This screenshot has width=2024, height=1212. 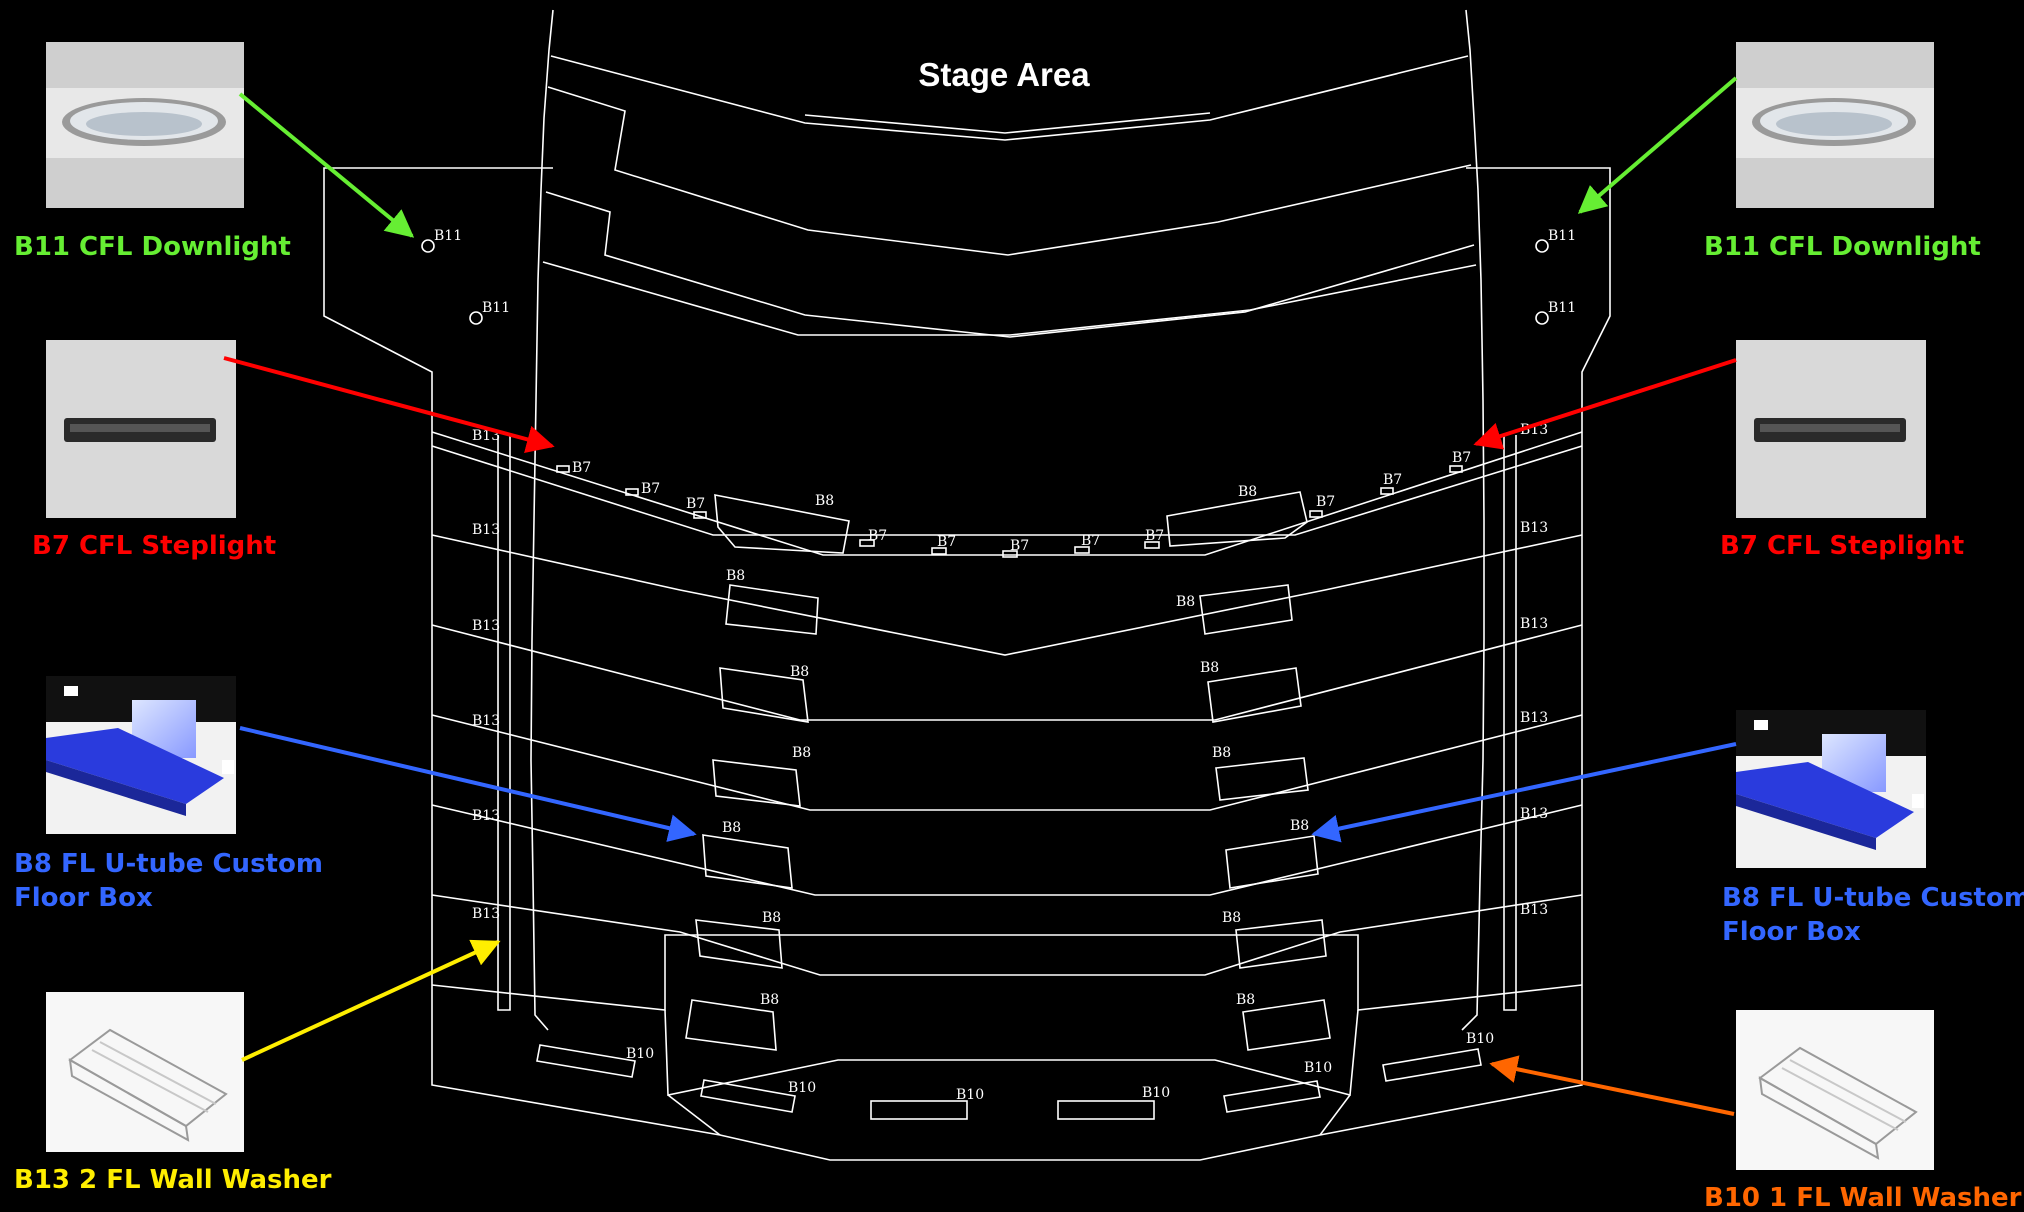 What do you see at coordinates (1612, 1085) in the screenshot?
I see `callout-arrow-right-washer` at bounding box center [1612, 1085].